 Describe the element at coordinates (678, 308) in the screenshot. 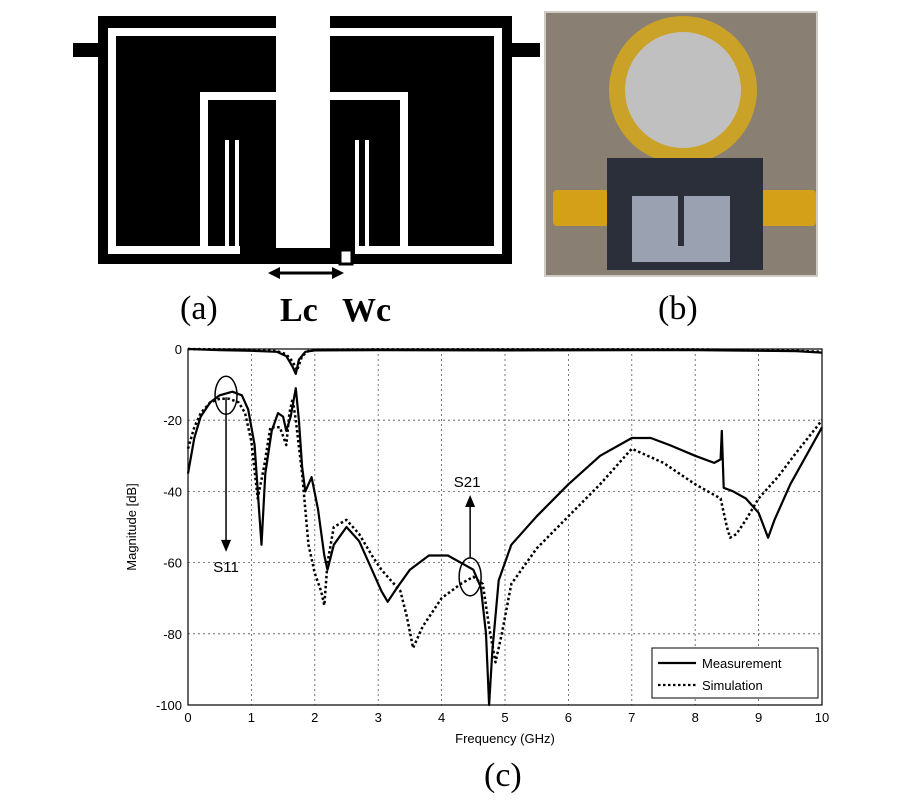

I see `panel-b-label: (b)` at that location.